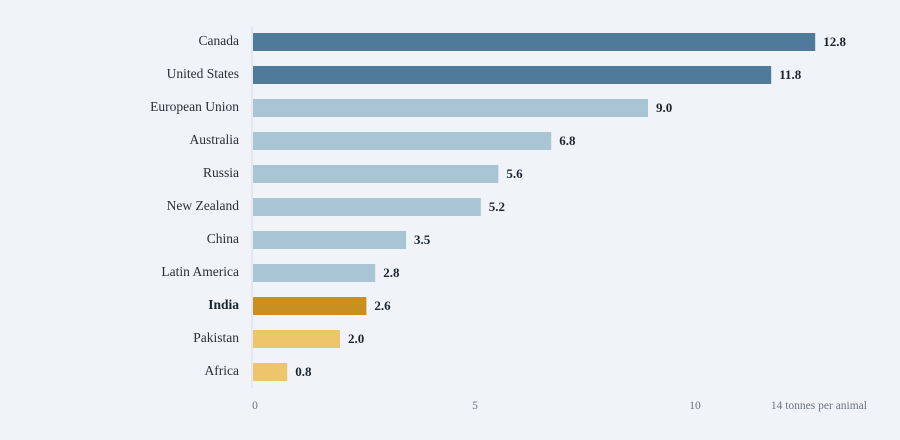 Image resolution: width=900 pixels, height=440 pixels. I want to click on bar-united-states, so click(512, 75).